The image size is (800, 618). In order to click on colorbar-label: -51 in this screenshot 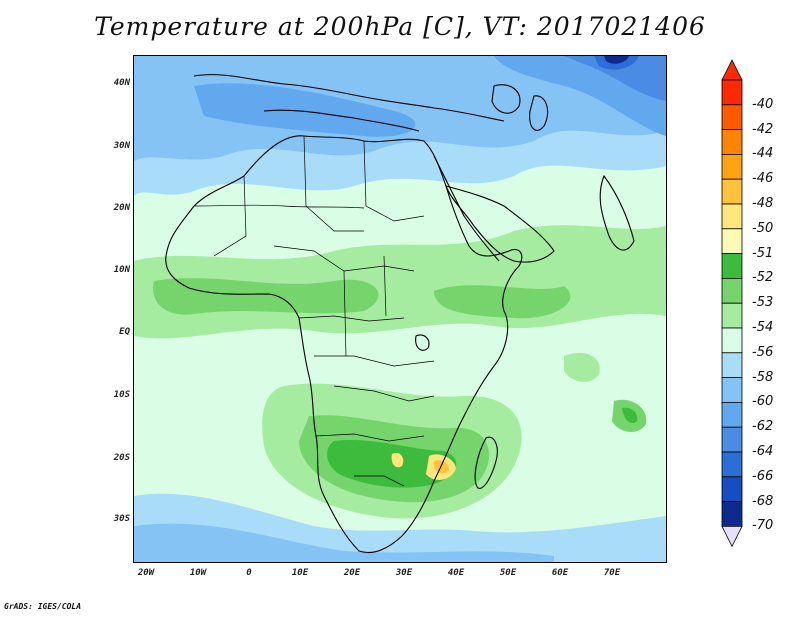, I will do `click(763, 253)`.